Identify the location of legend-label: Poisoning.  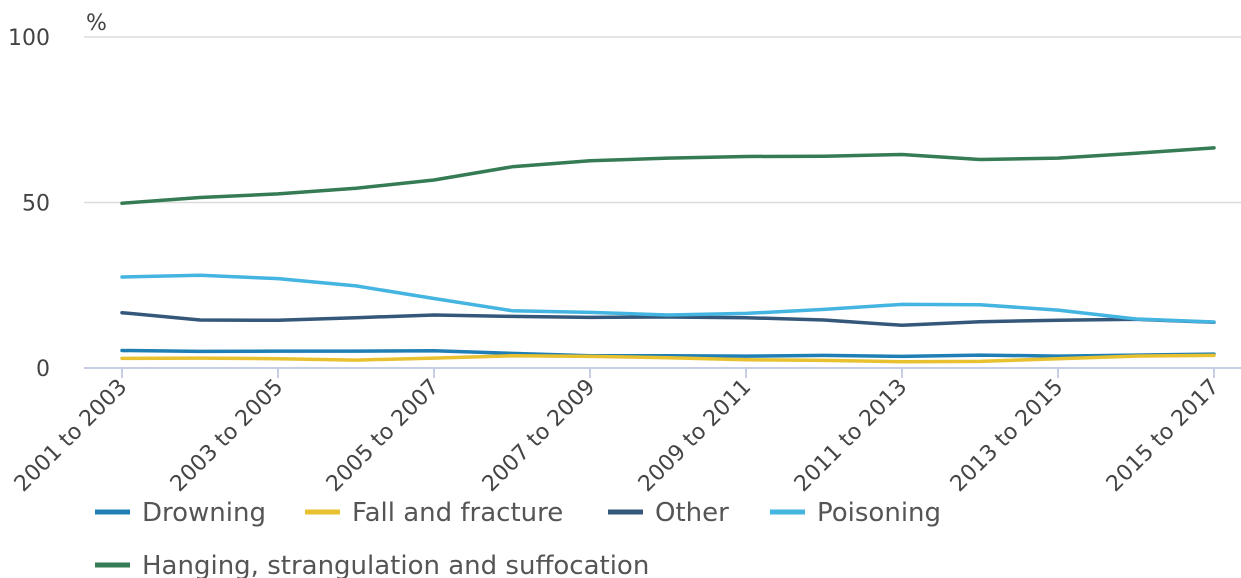
(879, 513).